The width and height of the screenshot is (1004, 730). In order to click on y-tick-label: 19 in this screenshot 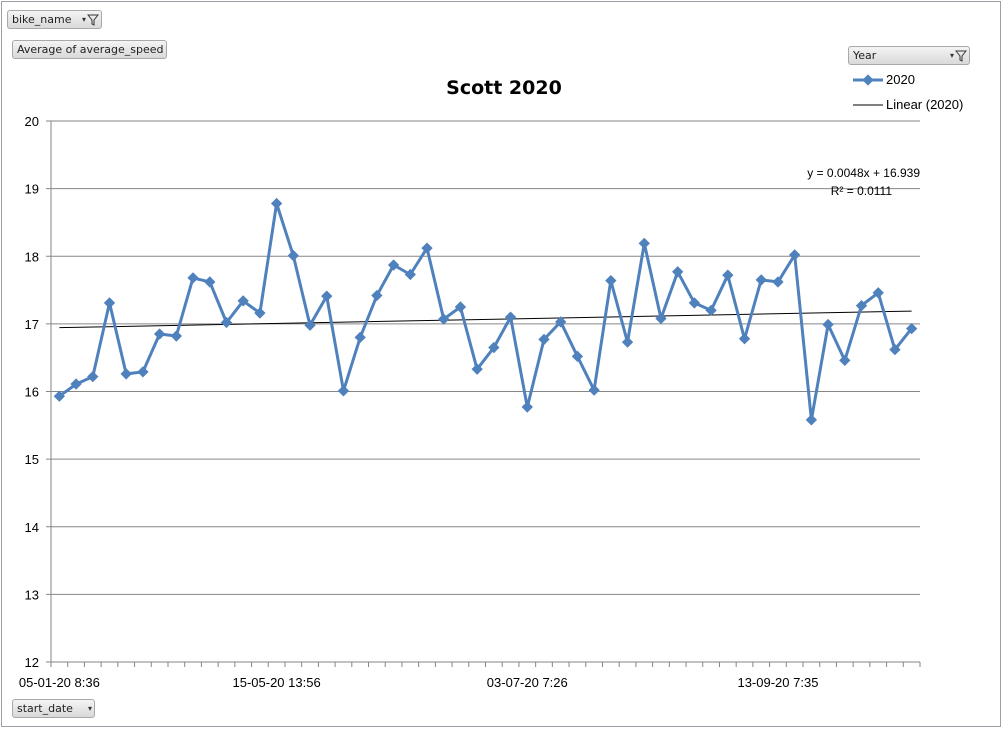, I will do `click(32, 189)`.